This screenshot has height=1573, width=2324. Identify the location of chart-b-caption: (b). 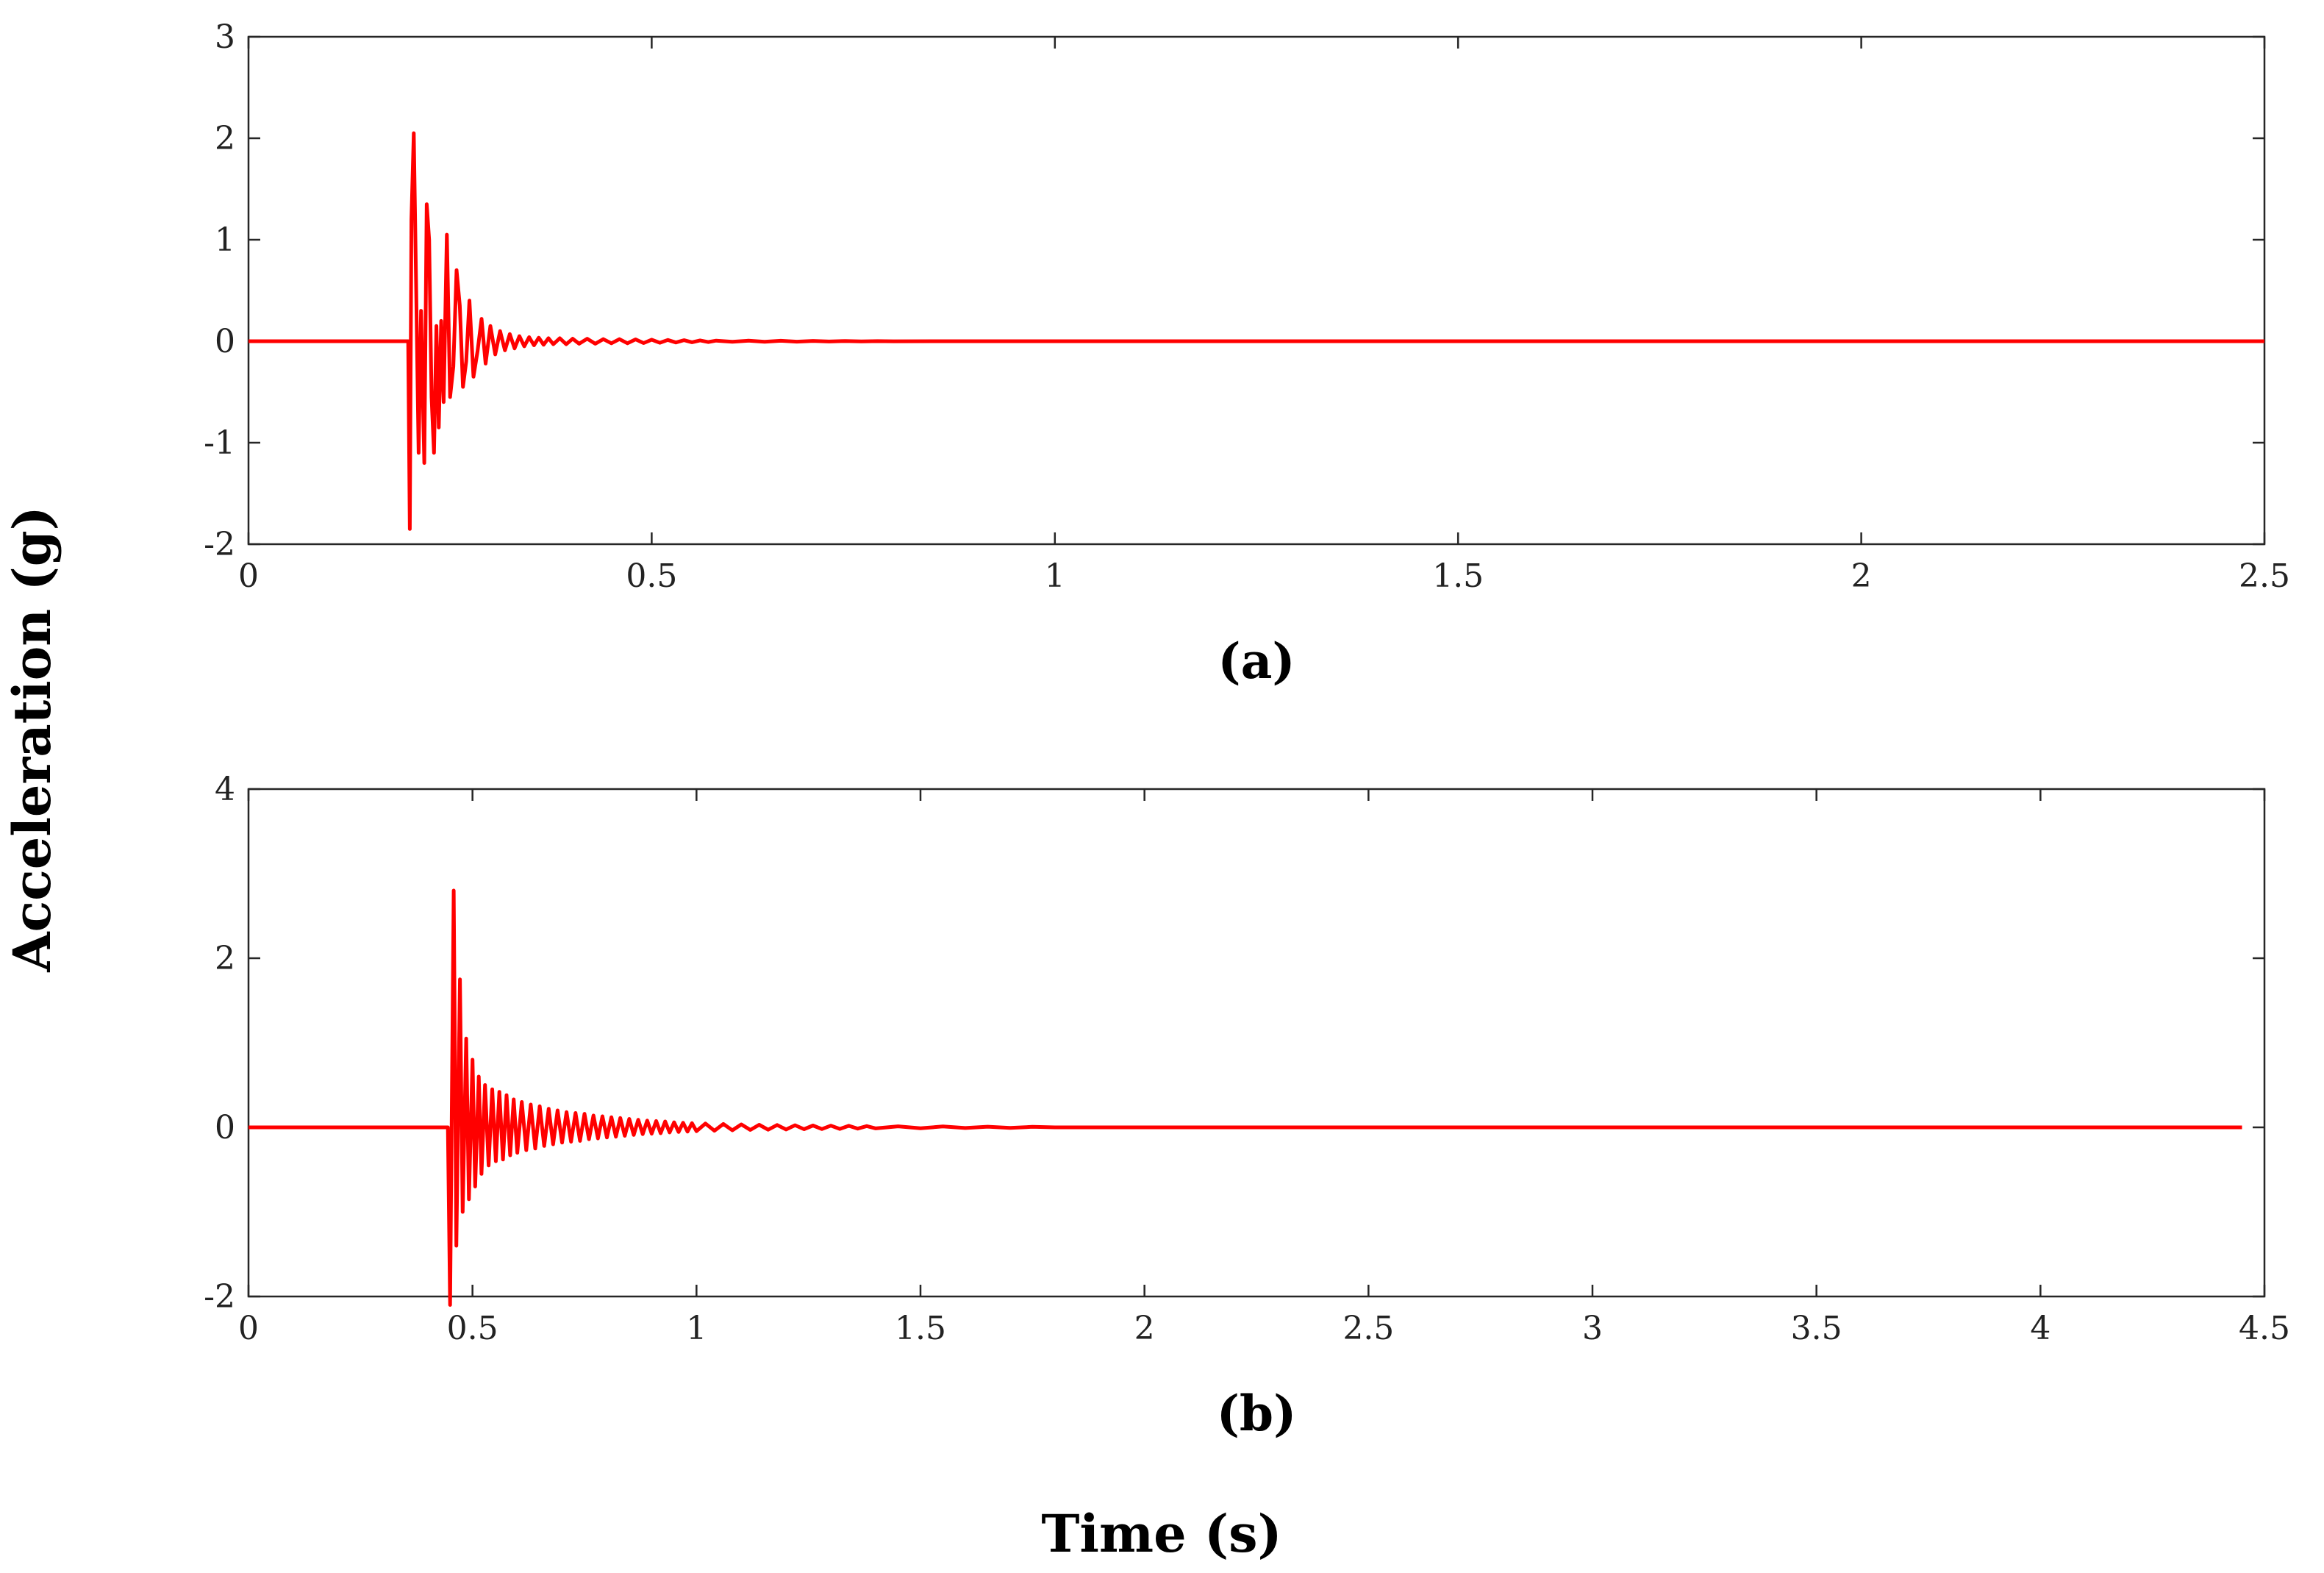
(1257, 1413).